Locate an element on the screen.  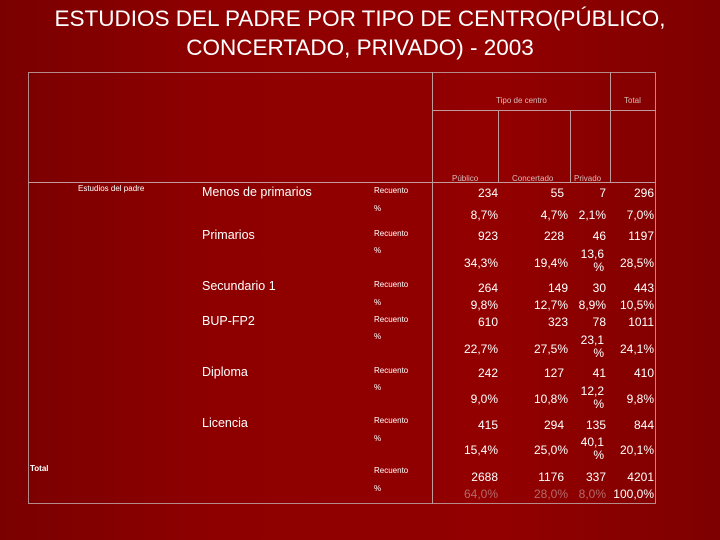
count-cell: 264 is located at coordinates (487, 288).